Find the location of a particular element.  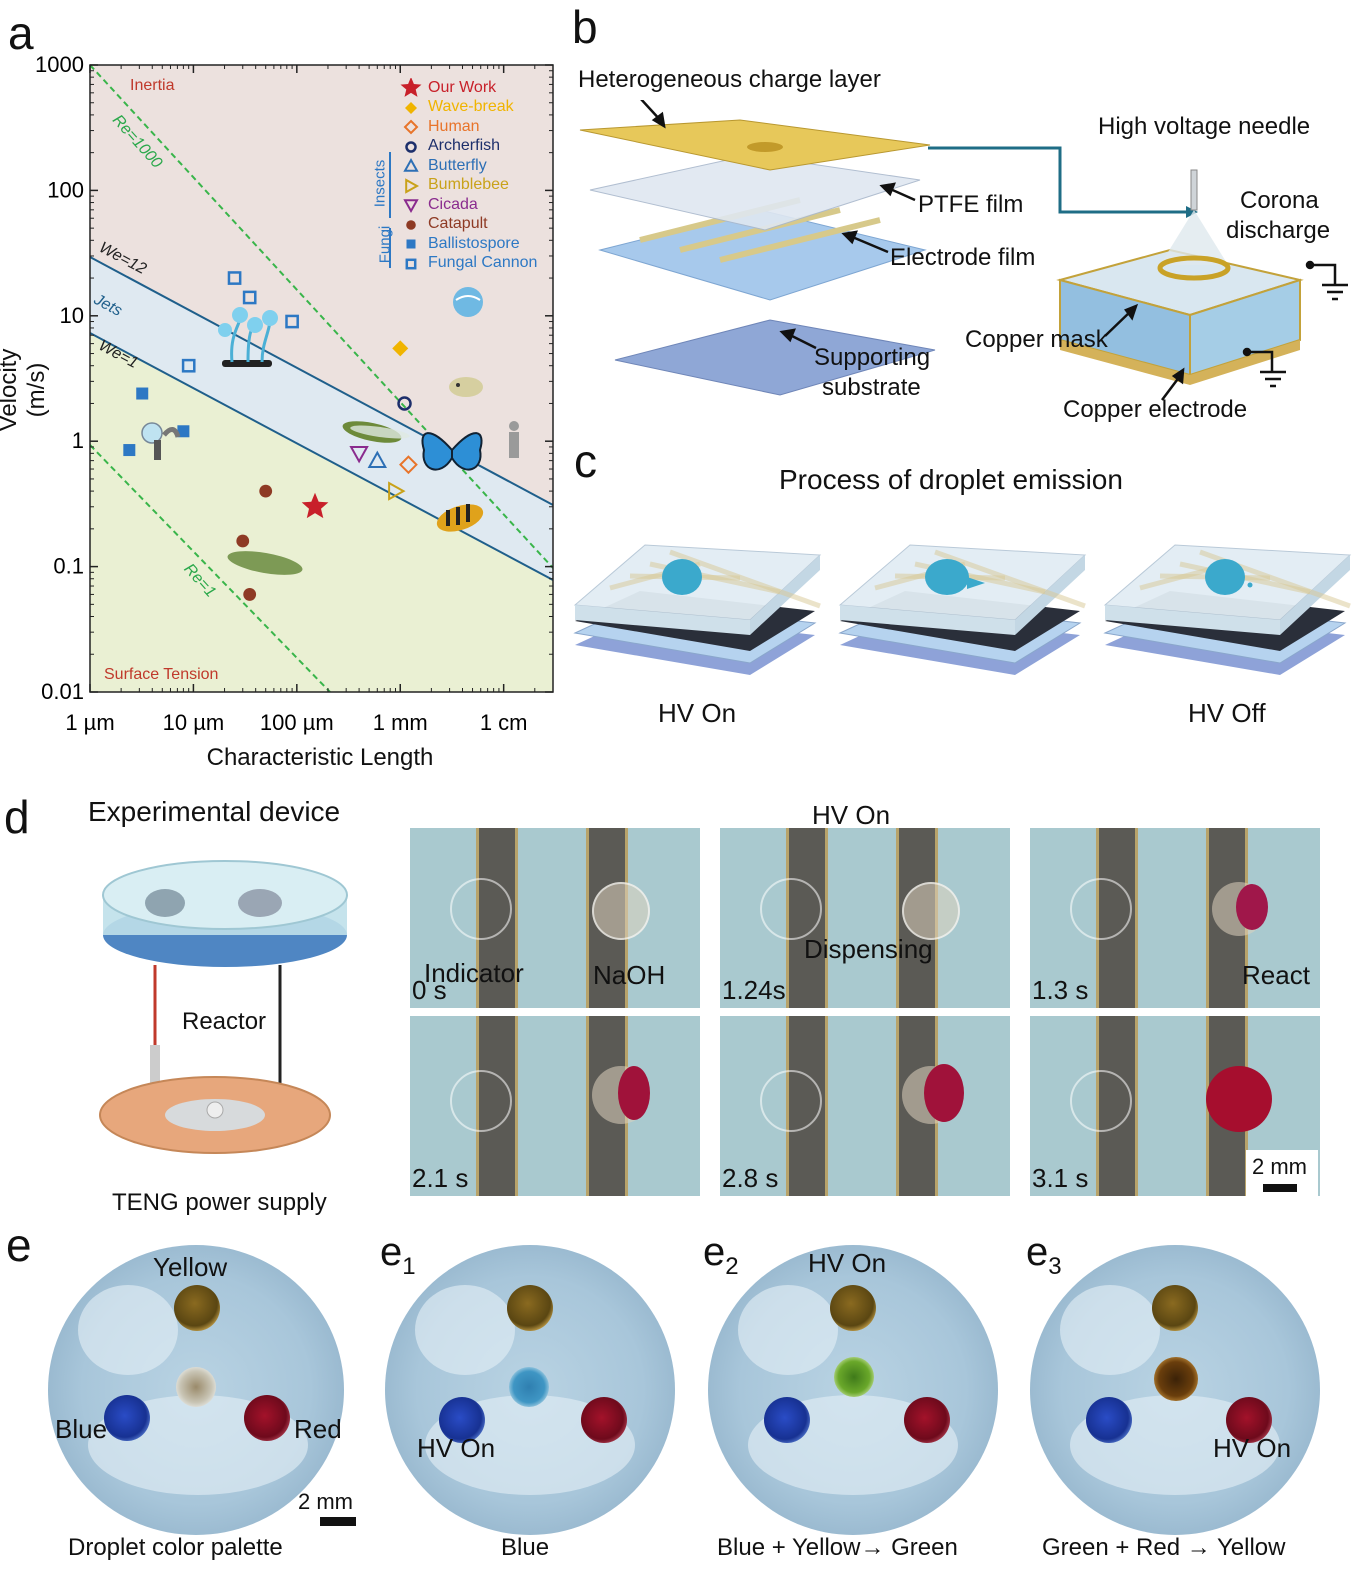

legend-group-bar-insects is located at coordinates (390, 185).